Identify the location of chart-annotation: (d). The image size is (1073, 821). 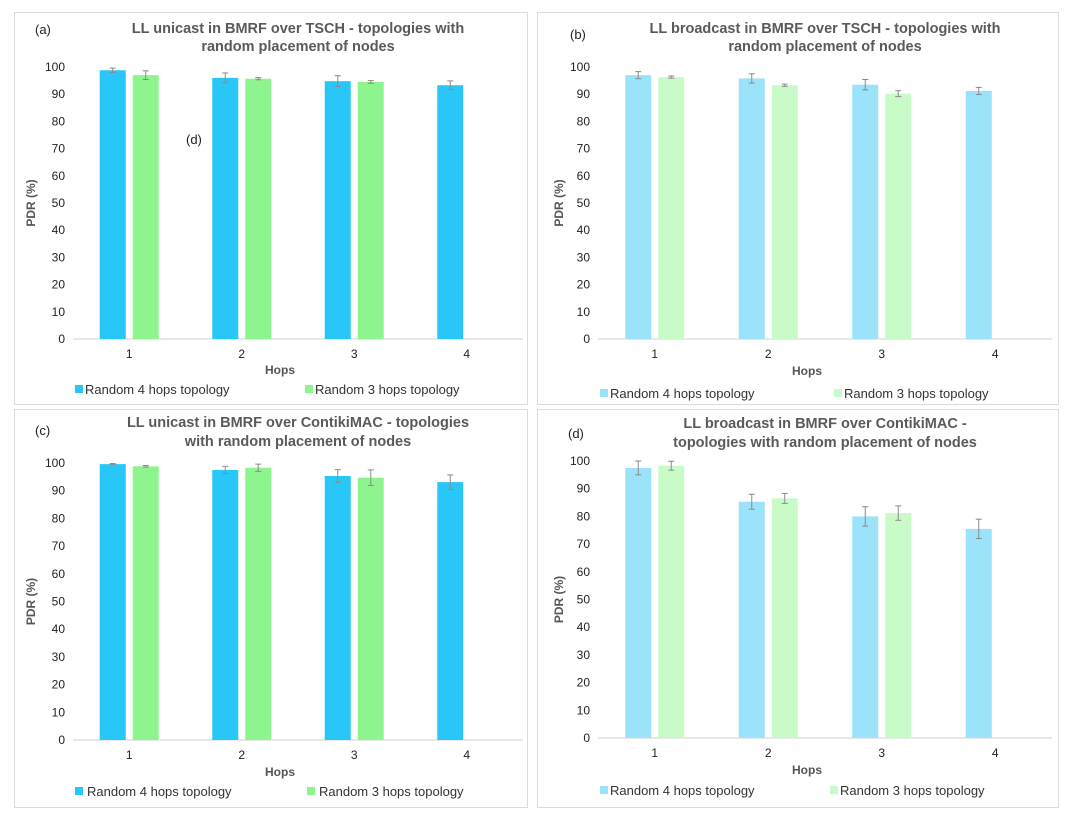
(194, 139).